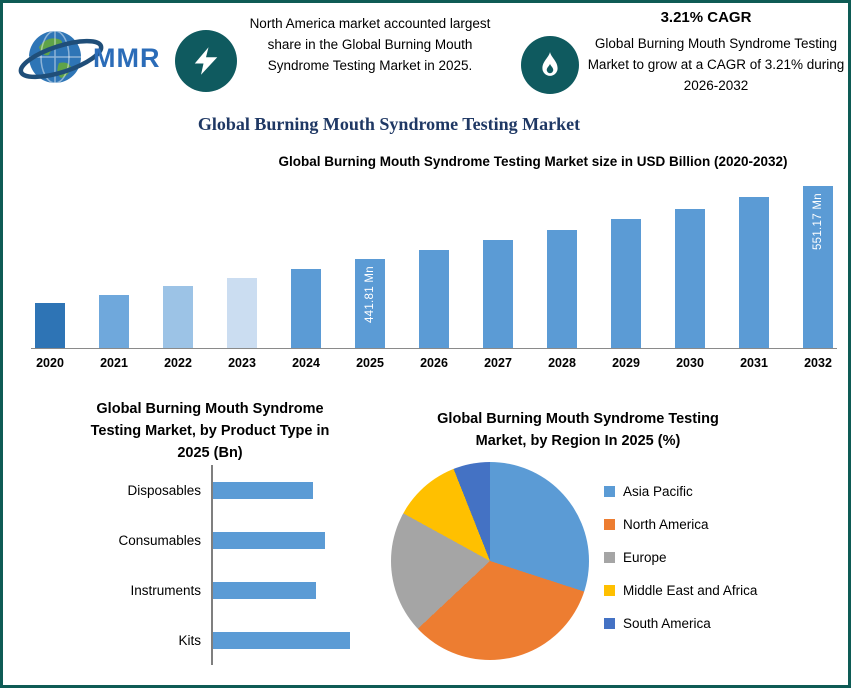  Describe the element at coordinates (306, 308) in the screenshot. I see `bar-2024` at that location.